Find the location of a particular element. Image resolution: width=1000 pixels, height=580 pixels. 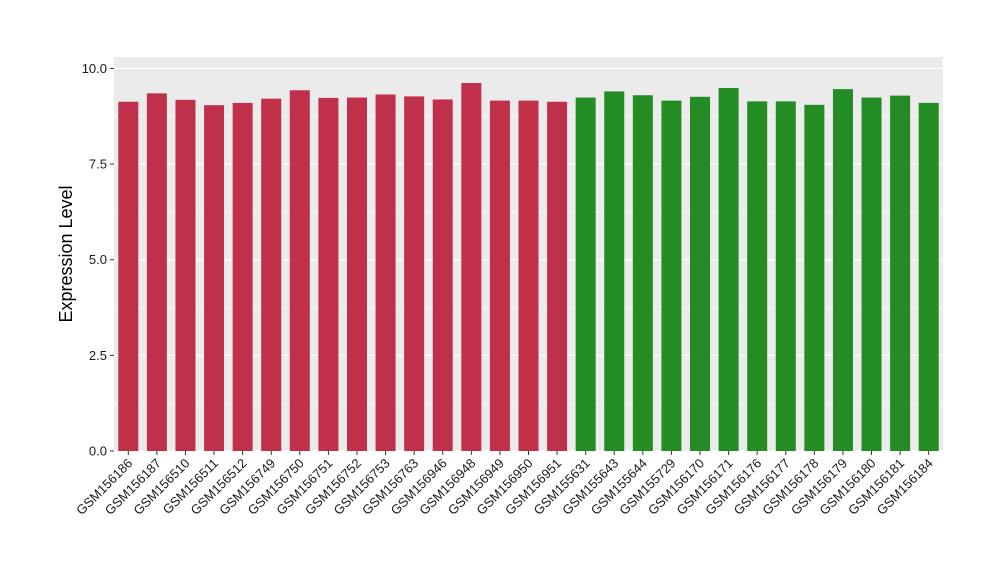

bar-GSM156179 is located at coordinates (842, 270).